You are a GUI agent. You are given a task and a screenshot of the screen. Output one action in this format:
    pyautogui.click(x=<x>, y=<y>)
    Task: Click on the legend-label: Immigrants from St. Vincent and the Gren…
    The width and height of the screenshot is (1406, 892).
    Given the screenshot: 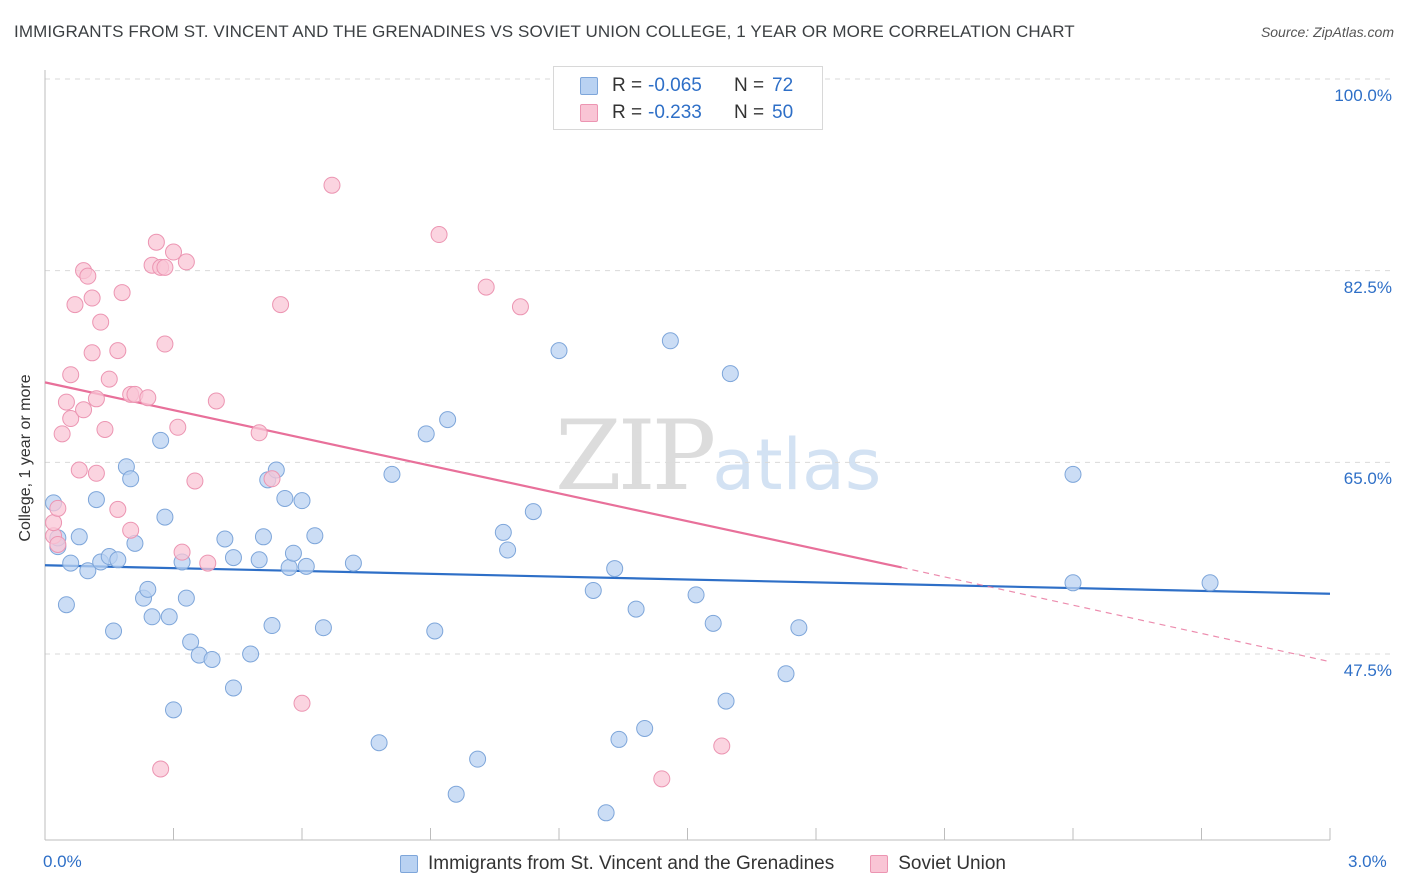 What is the action you would take?
    pyautogui.click(x=631, y=863)
    